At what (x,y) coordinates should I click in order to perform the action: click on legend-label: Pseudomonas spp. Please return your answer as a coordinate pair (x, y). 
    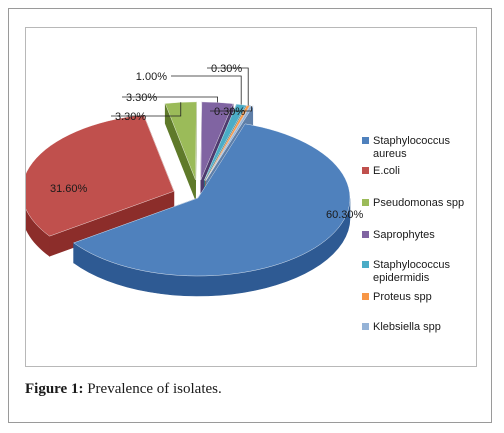
    Looking at the image, I should click on (418, 203).